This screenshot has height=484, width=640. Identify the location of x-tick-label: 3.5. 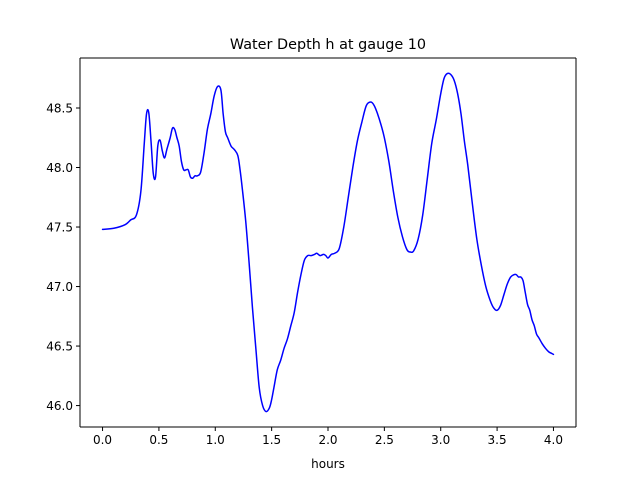
(497, 440).